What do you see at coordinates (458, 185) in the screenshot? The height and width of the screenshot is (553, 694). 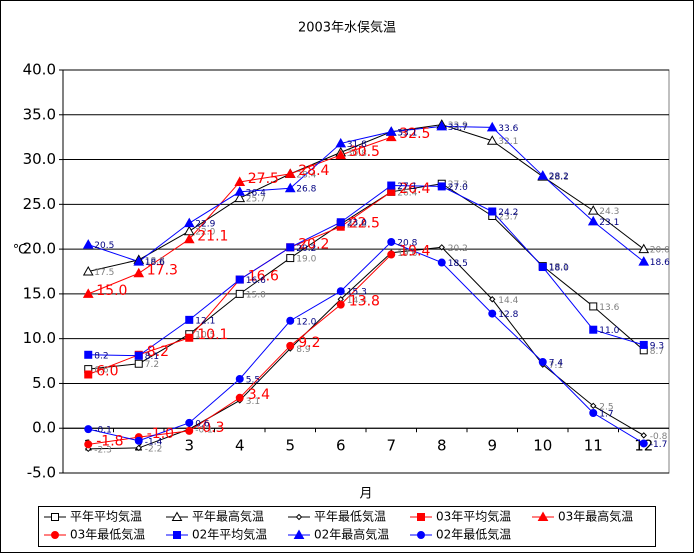 I see `data-label: 27.3` at bounding box center [458, 185].